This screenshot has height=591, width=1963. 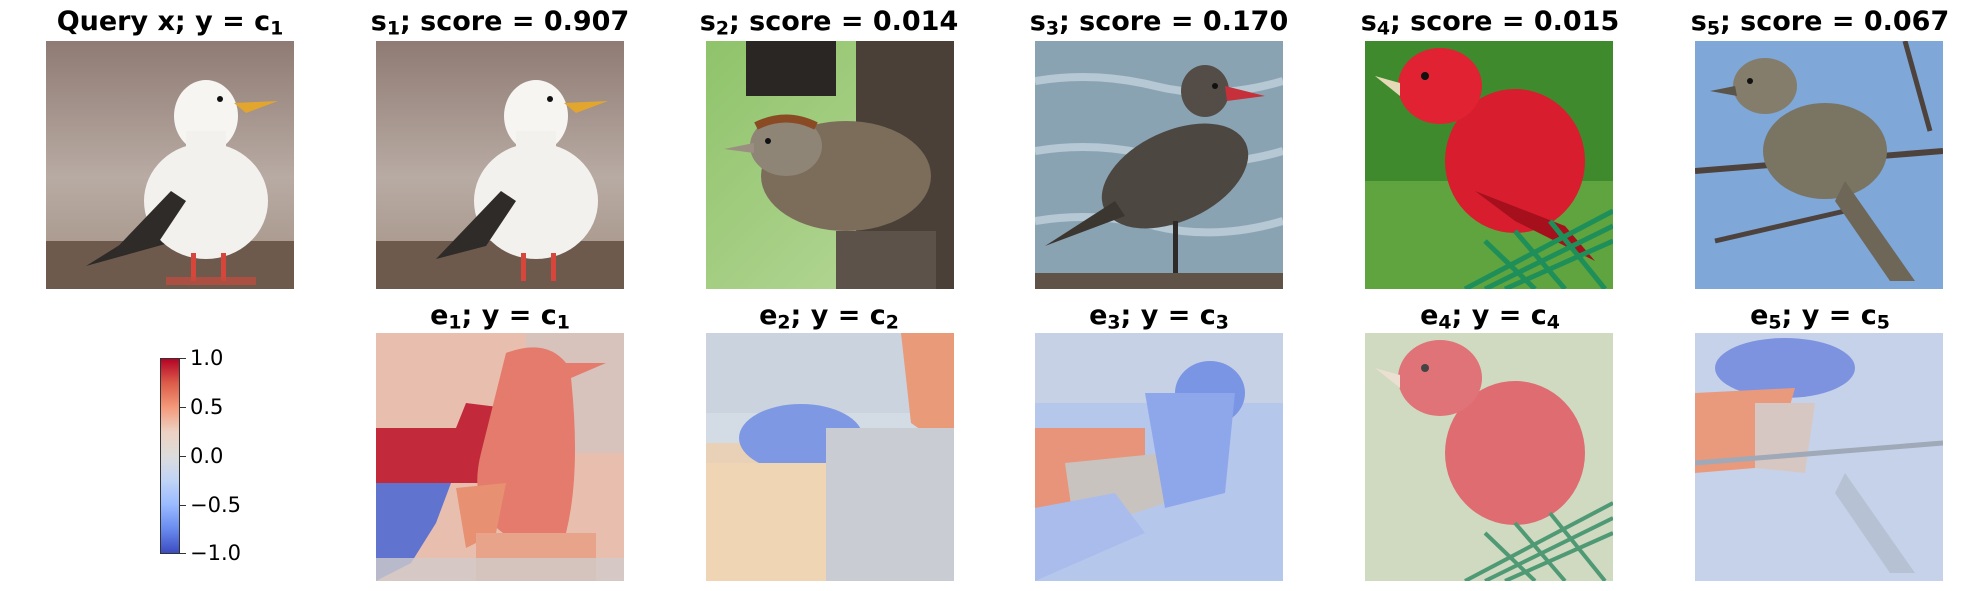 I want to click on e3-title-esub: 3, so click(x=1114, y=322).